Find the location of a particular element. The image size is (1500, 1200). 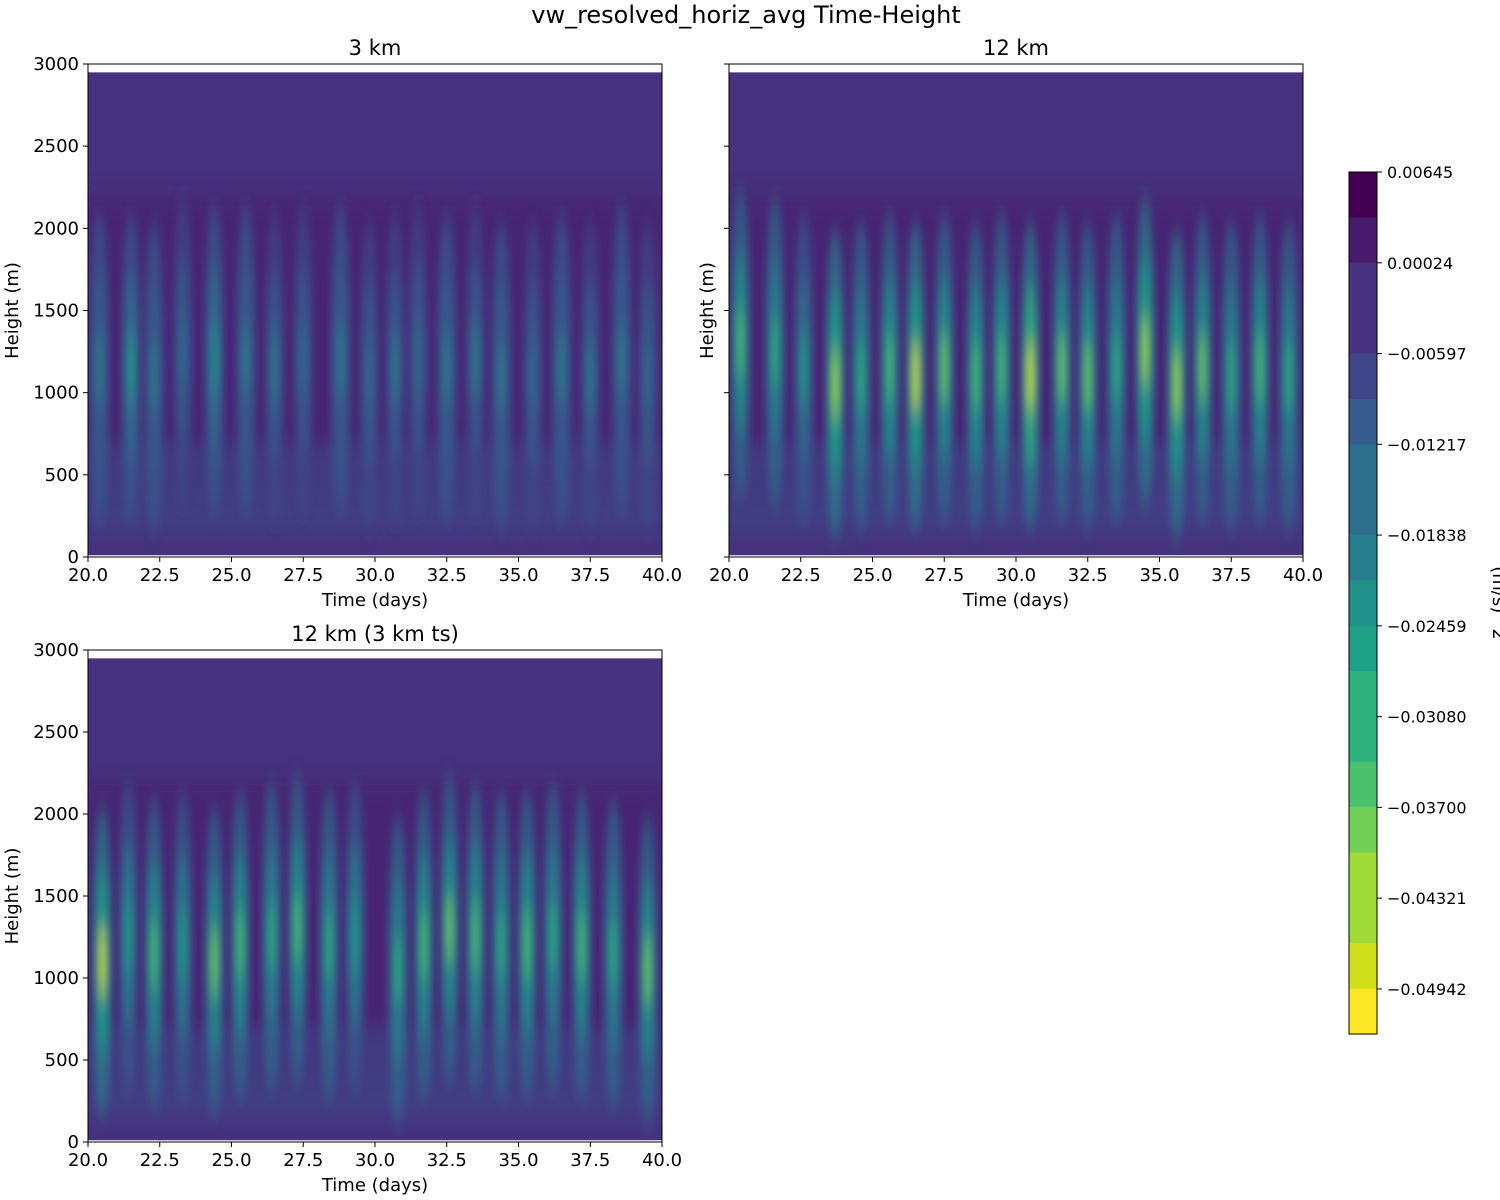

panel-title: 3 km is located at coordinates (375, 48).